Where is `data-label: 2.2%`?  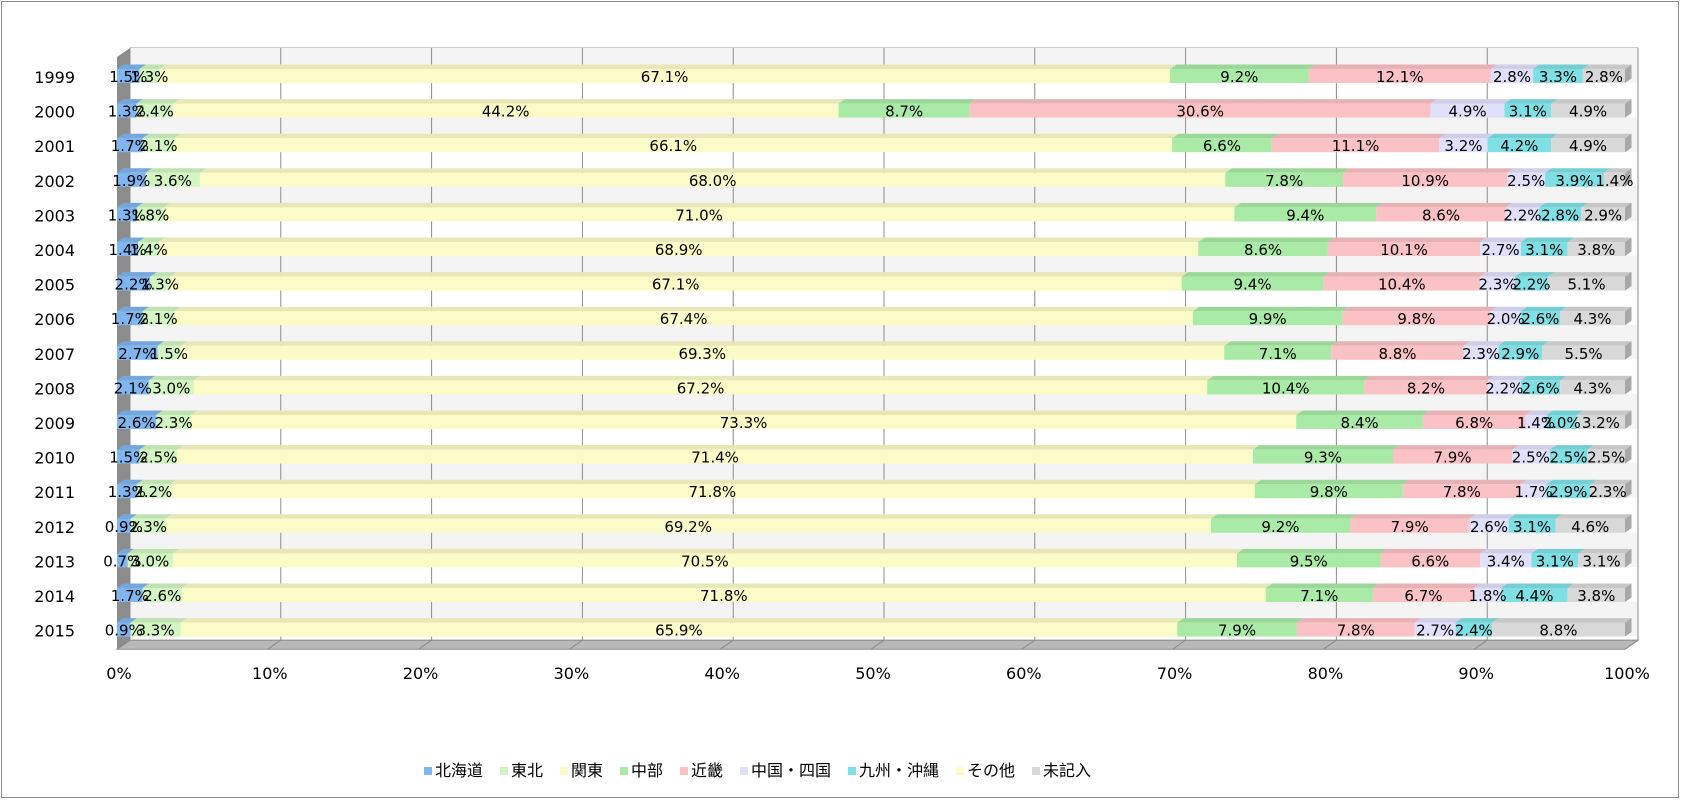
data-label: 2.2% is located at coordinates (134, 285).